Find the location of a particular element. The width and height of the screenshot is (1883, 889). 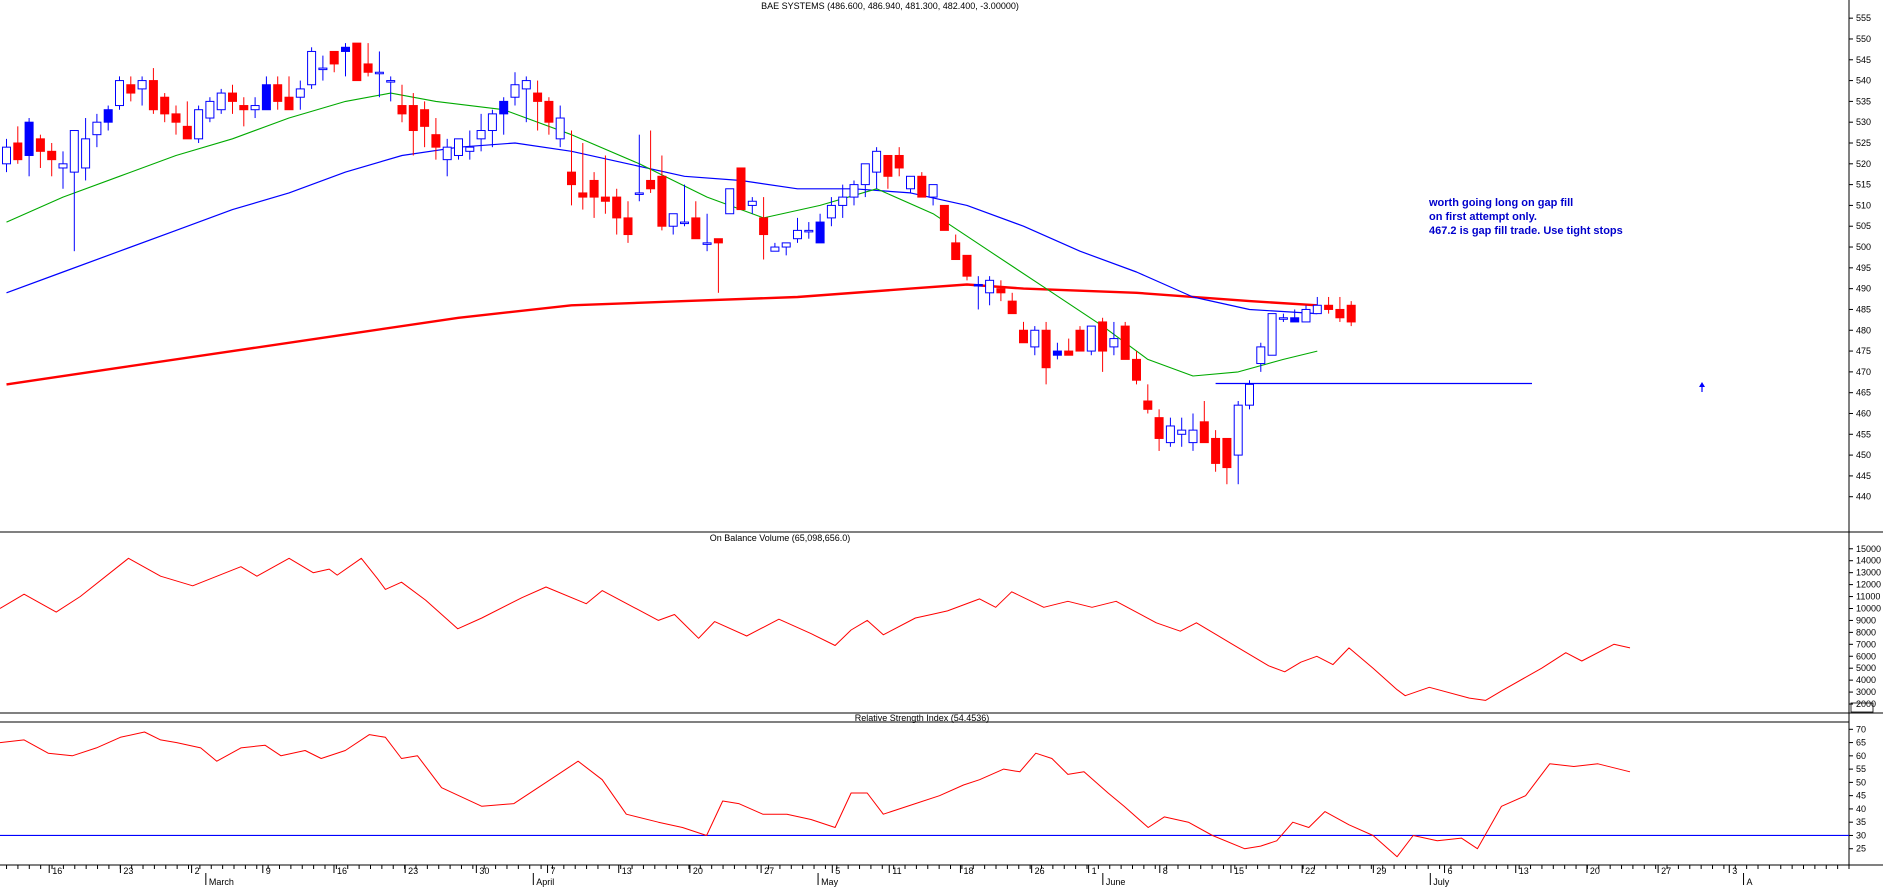

x-month-label: July is located at coordinates (1441, 882).